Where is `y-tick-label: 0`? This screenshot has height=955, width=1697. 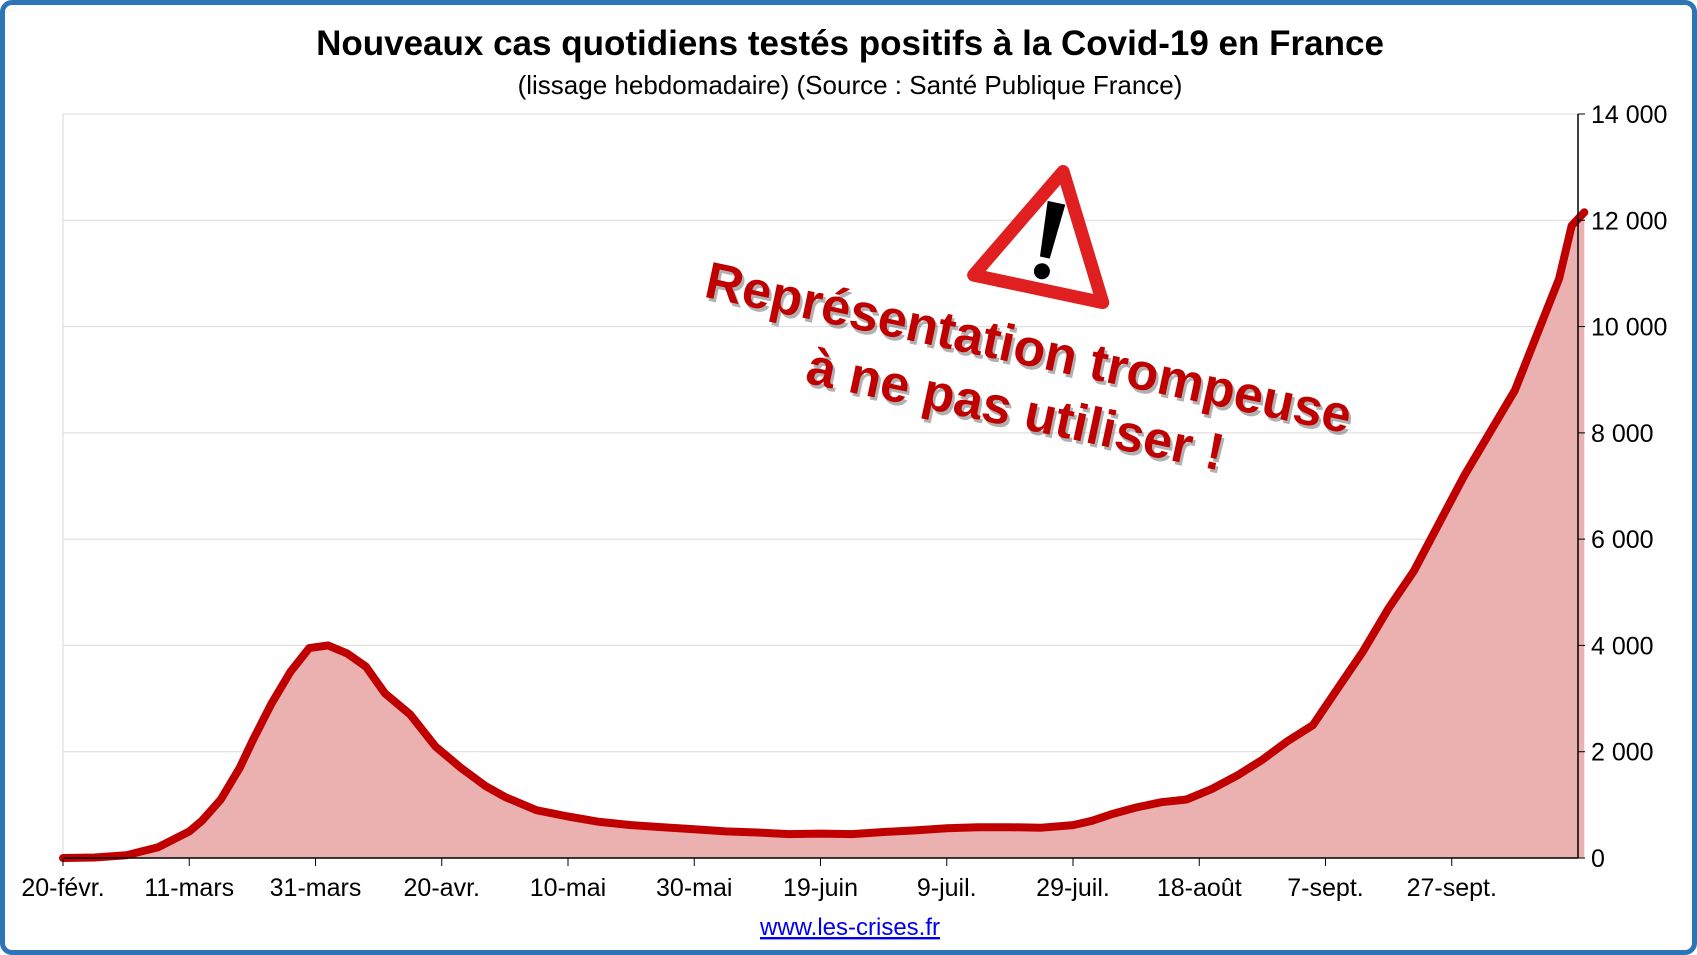
y-tick-label: 0 is located at coordinates (1598, 859).